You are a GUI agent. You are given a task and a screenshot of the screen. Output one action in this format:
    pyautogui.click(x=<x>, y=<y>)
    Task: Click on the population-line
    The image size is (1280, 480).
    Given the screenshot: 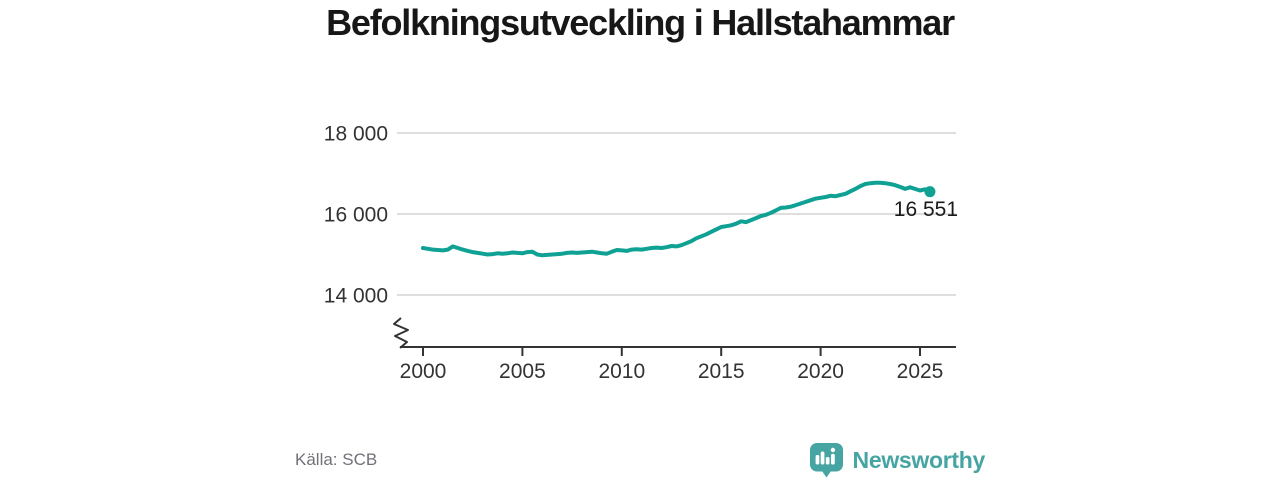 What is the action you would take?
    pyautogui.click(x=676, y=219)
    